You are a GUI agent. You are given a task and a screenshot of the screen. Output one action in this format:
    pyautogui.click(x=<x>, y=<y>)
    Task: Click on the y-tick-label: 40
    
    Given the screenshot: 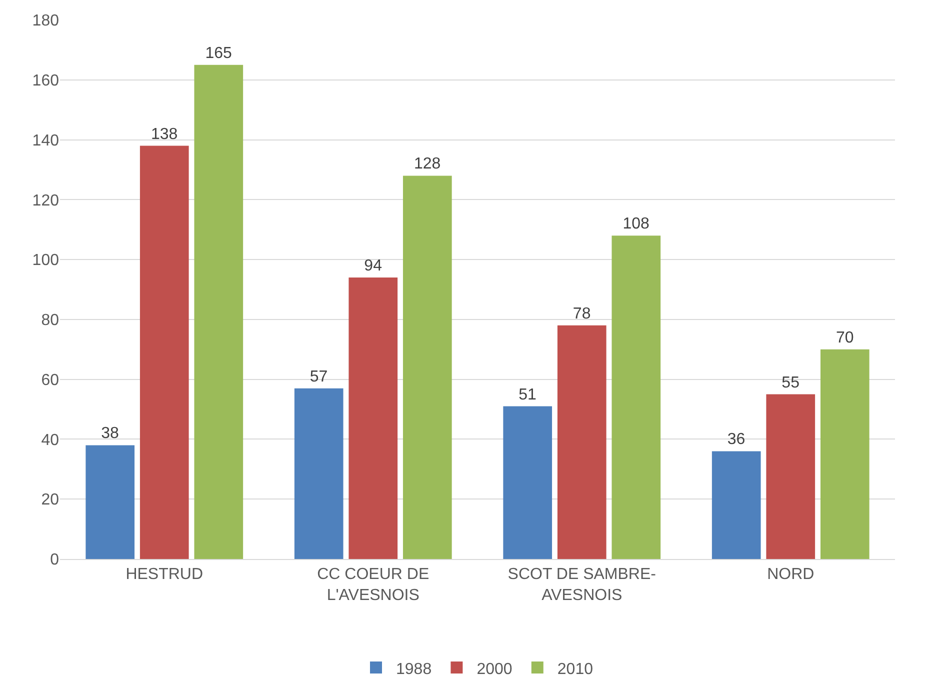 What is the action you would take?
    pyautogui.click(x=50, y=440)
    